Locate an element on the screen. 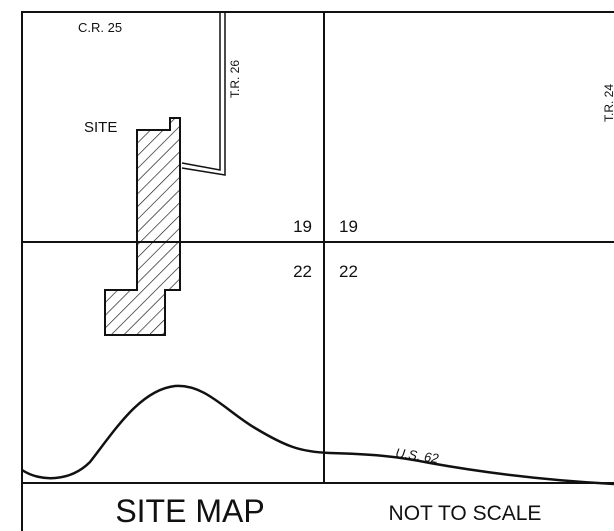 Image resolution: width=614 pixels, height=531 pixels. road-label: T.R. 26 is located at coordinates (235, 79).